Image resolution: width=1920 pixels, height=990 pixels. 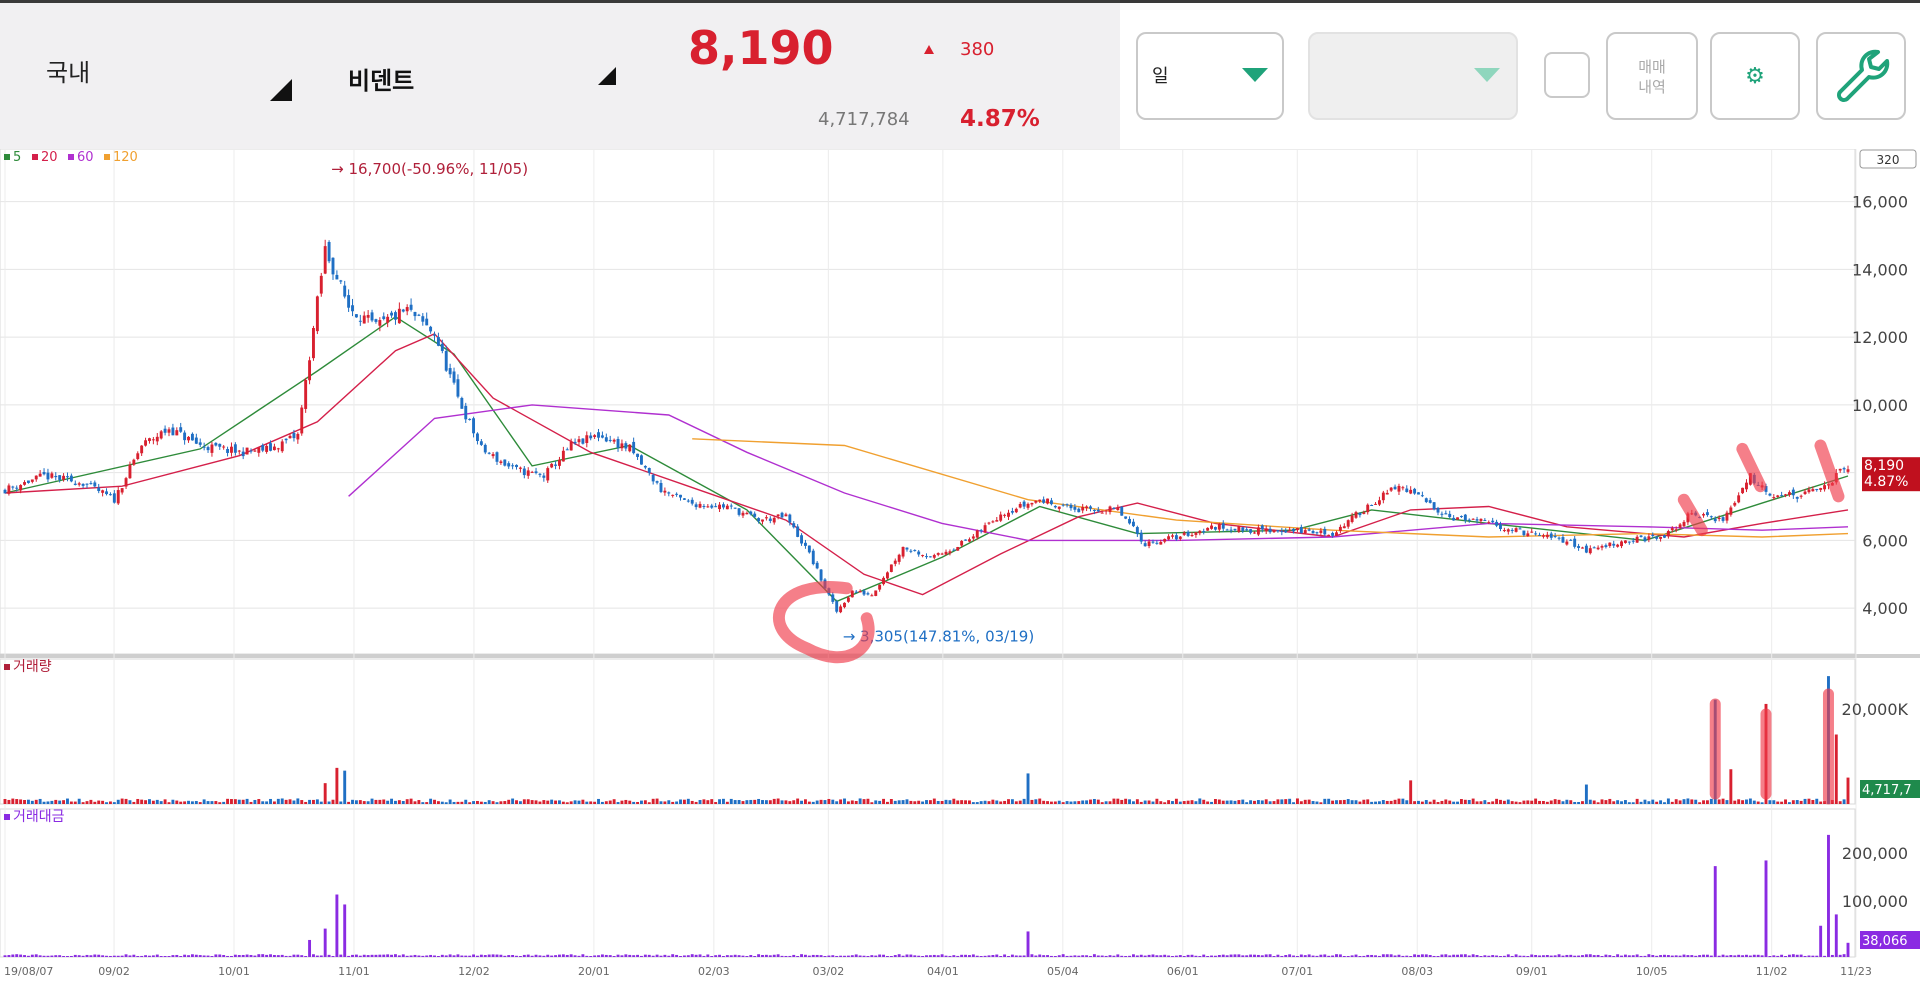 What do you see at coordinates (381, 81) in the screenshot?
I see `stock-name: 비덴트` at bounding box center [381, 81].